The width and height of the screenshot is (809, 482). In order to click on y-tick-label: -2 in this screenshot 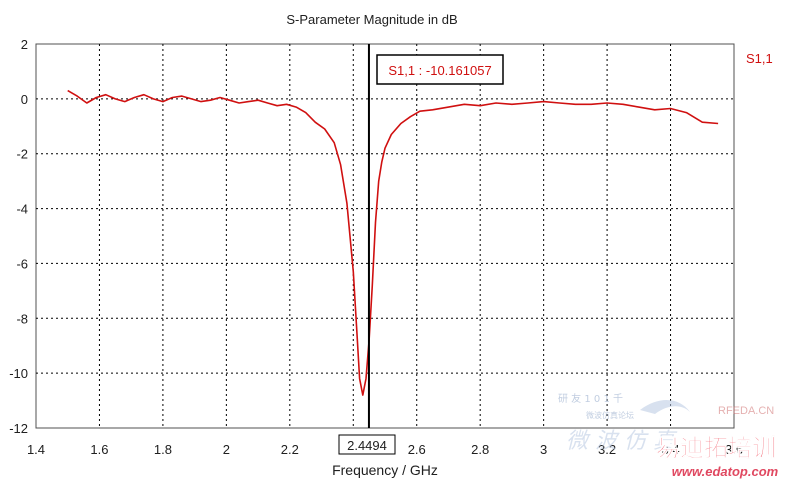, I will do `click(22, 154)`.